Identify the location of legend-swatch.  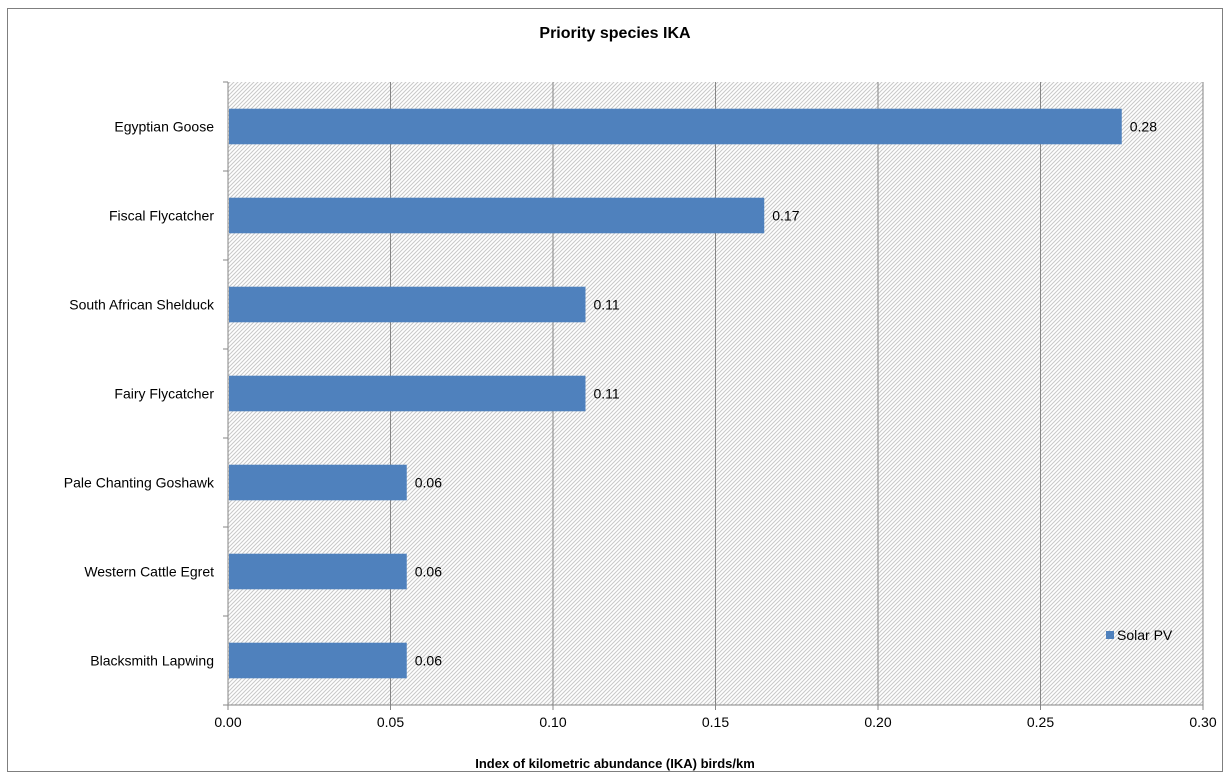
(1110, 635).